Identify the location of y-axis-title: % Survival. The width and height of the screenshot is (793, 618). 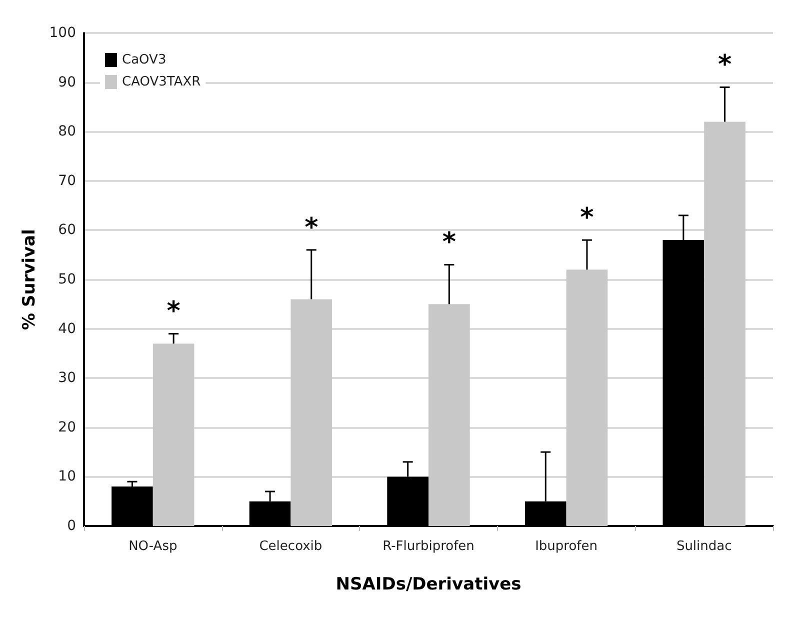
(30, 279).